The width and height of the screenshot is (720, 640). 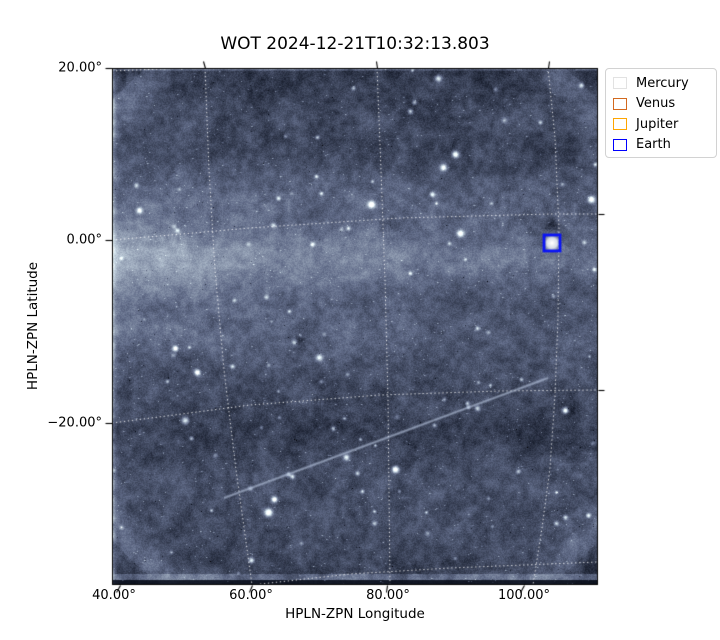 I want to click on legend-item-mercury: Mercury, so click(x=664, y=83).